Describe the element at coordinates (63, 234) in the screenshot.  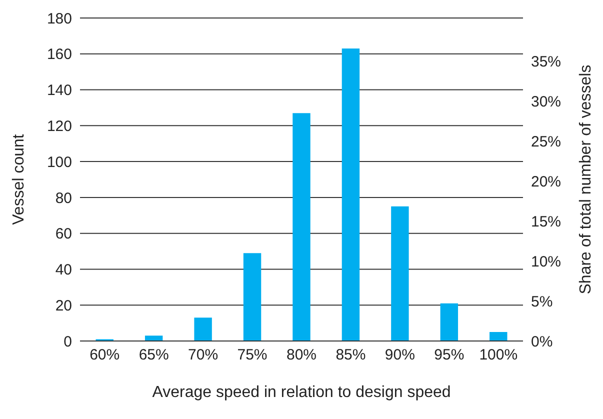
I see `y-tick-label: 60` at that location.